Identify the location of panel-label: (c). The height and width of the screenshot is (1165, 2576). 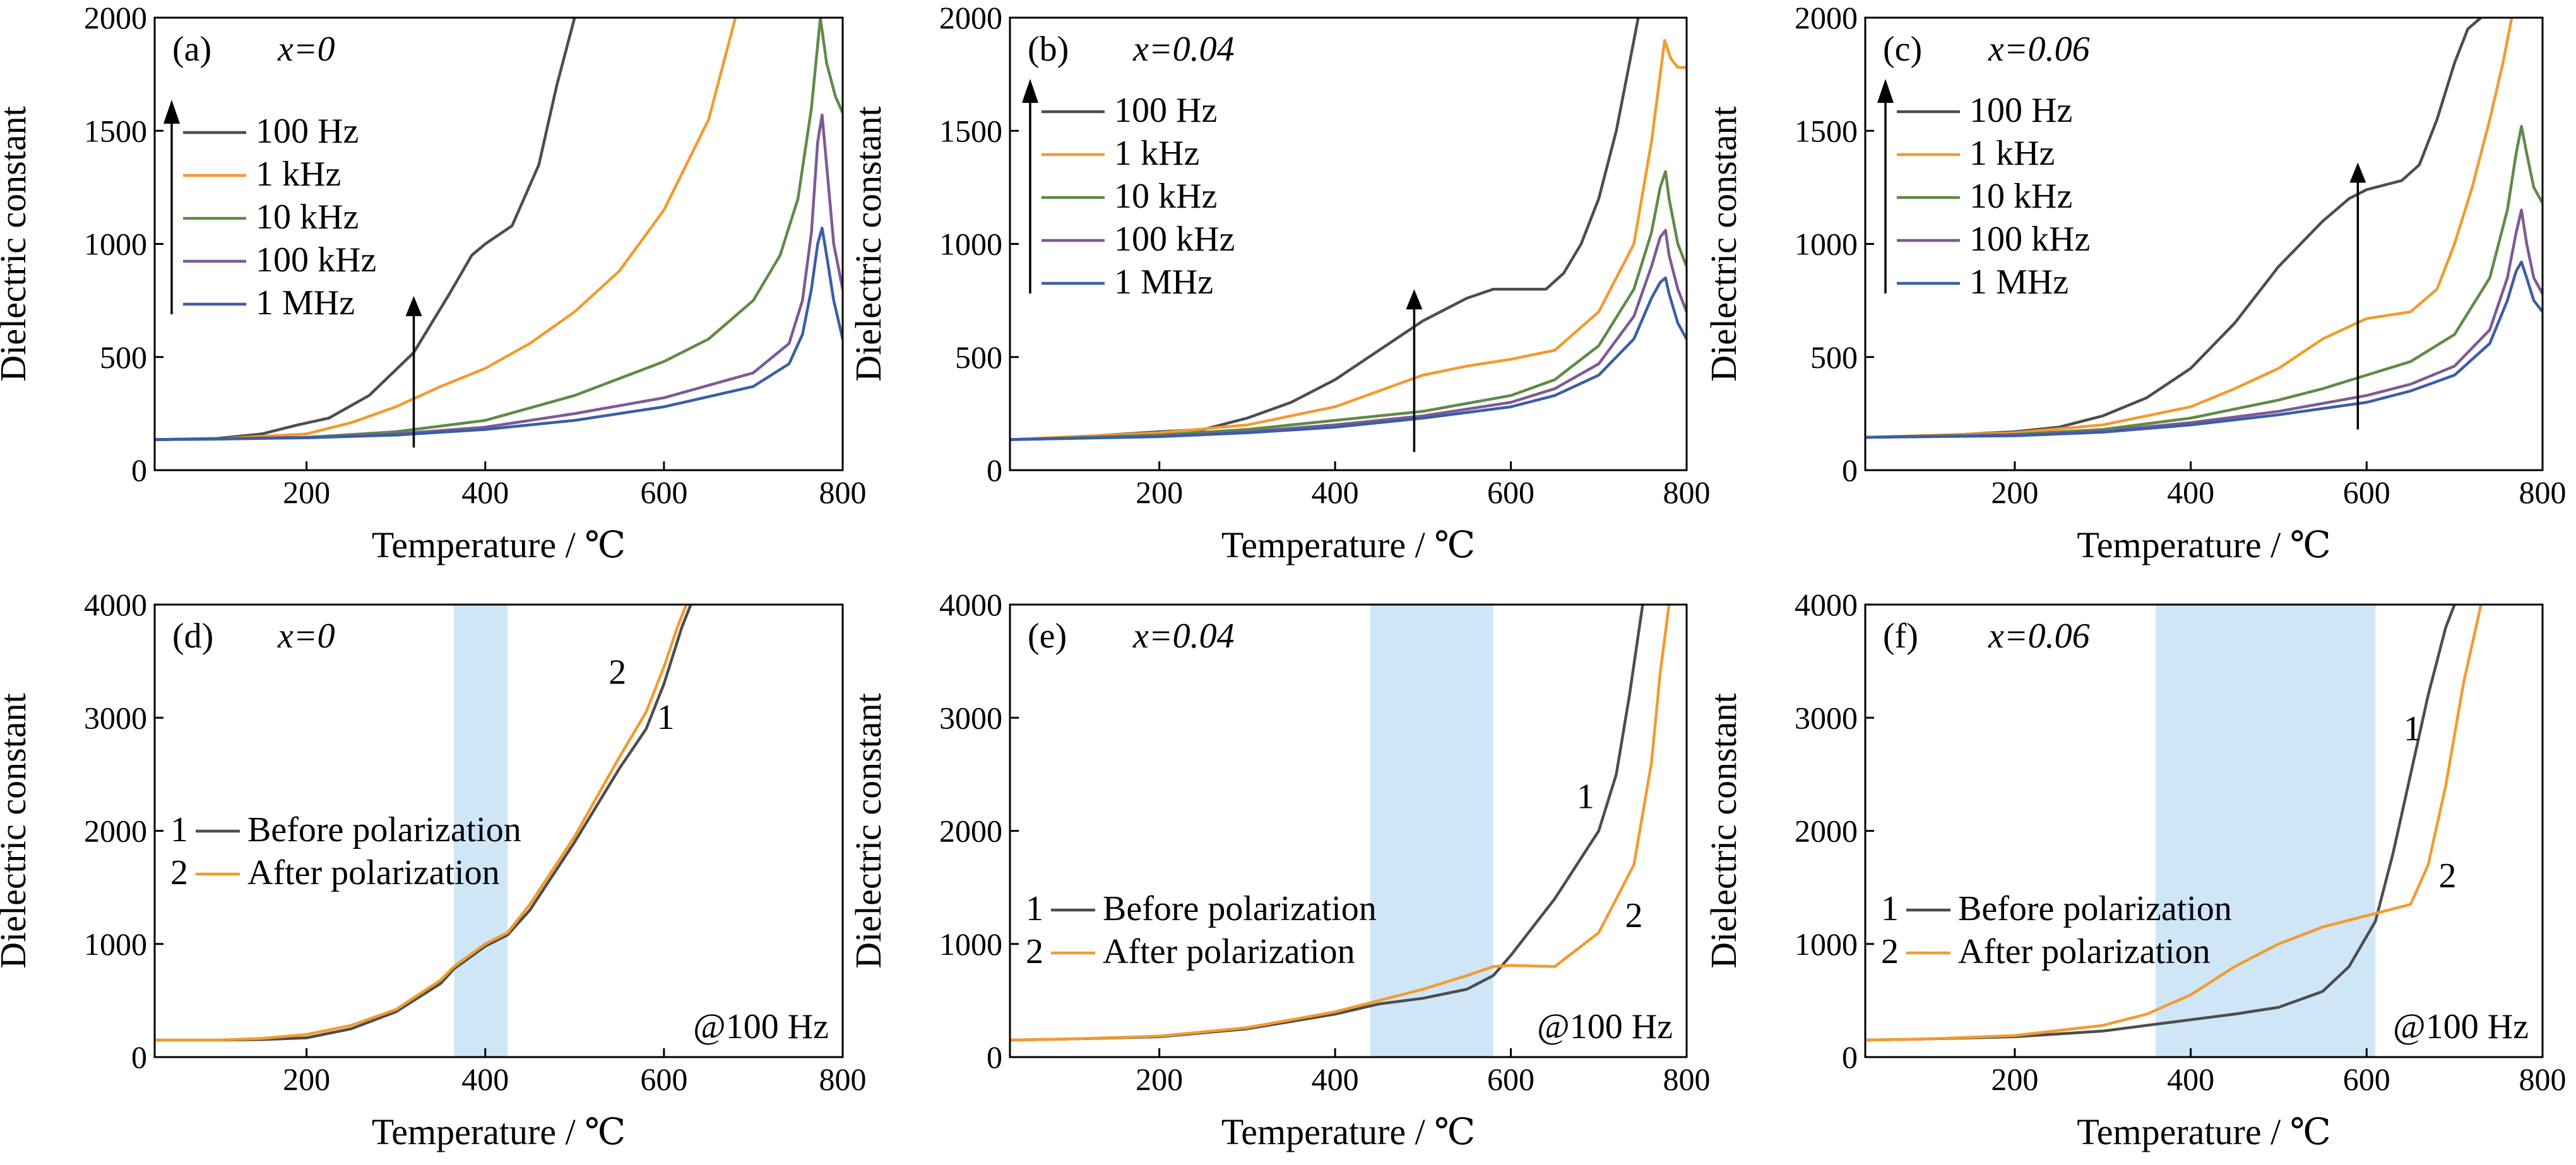
(1902, 50).